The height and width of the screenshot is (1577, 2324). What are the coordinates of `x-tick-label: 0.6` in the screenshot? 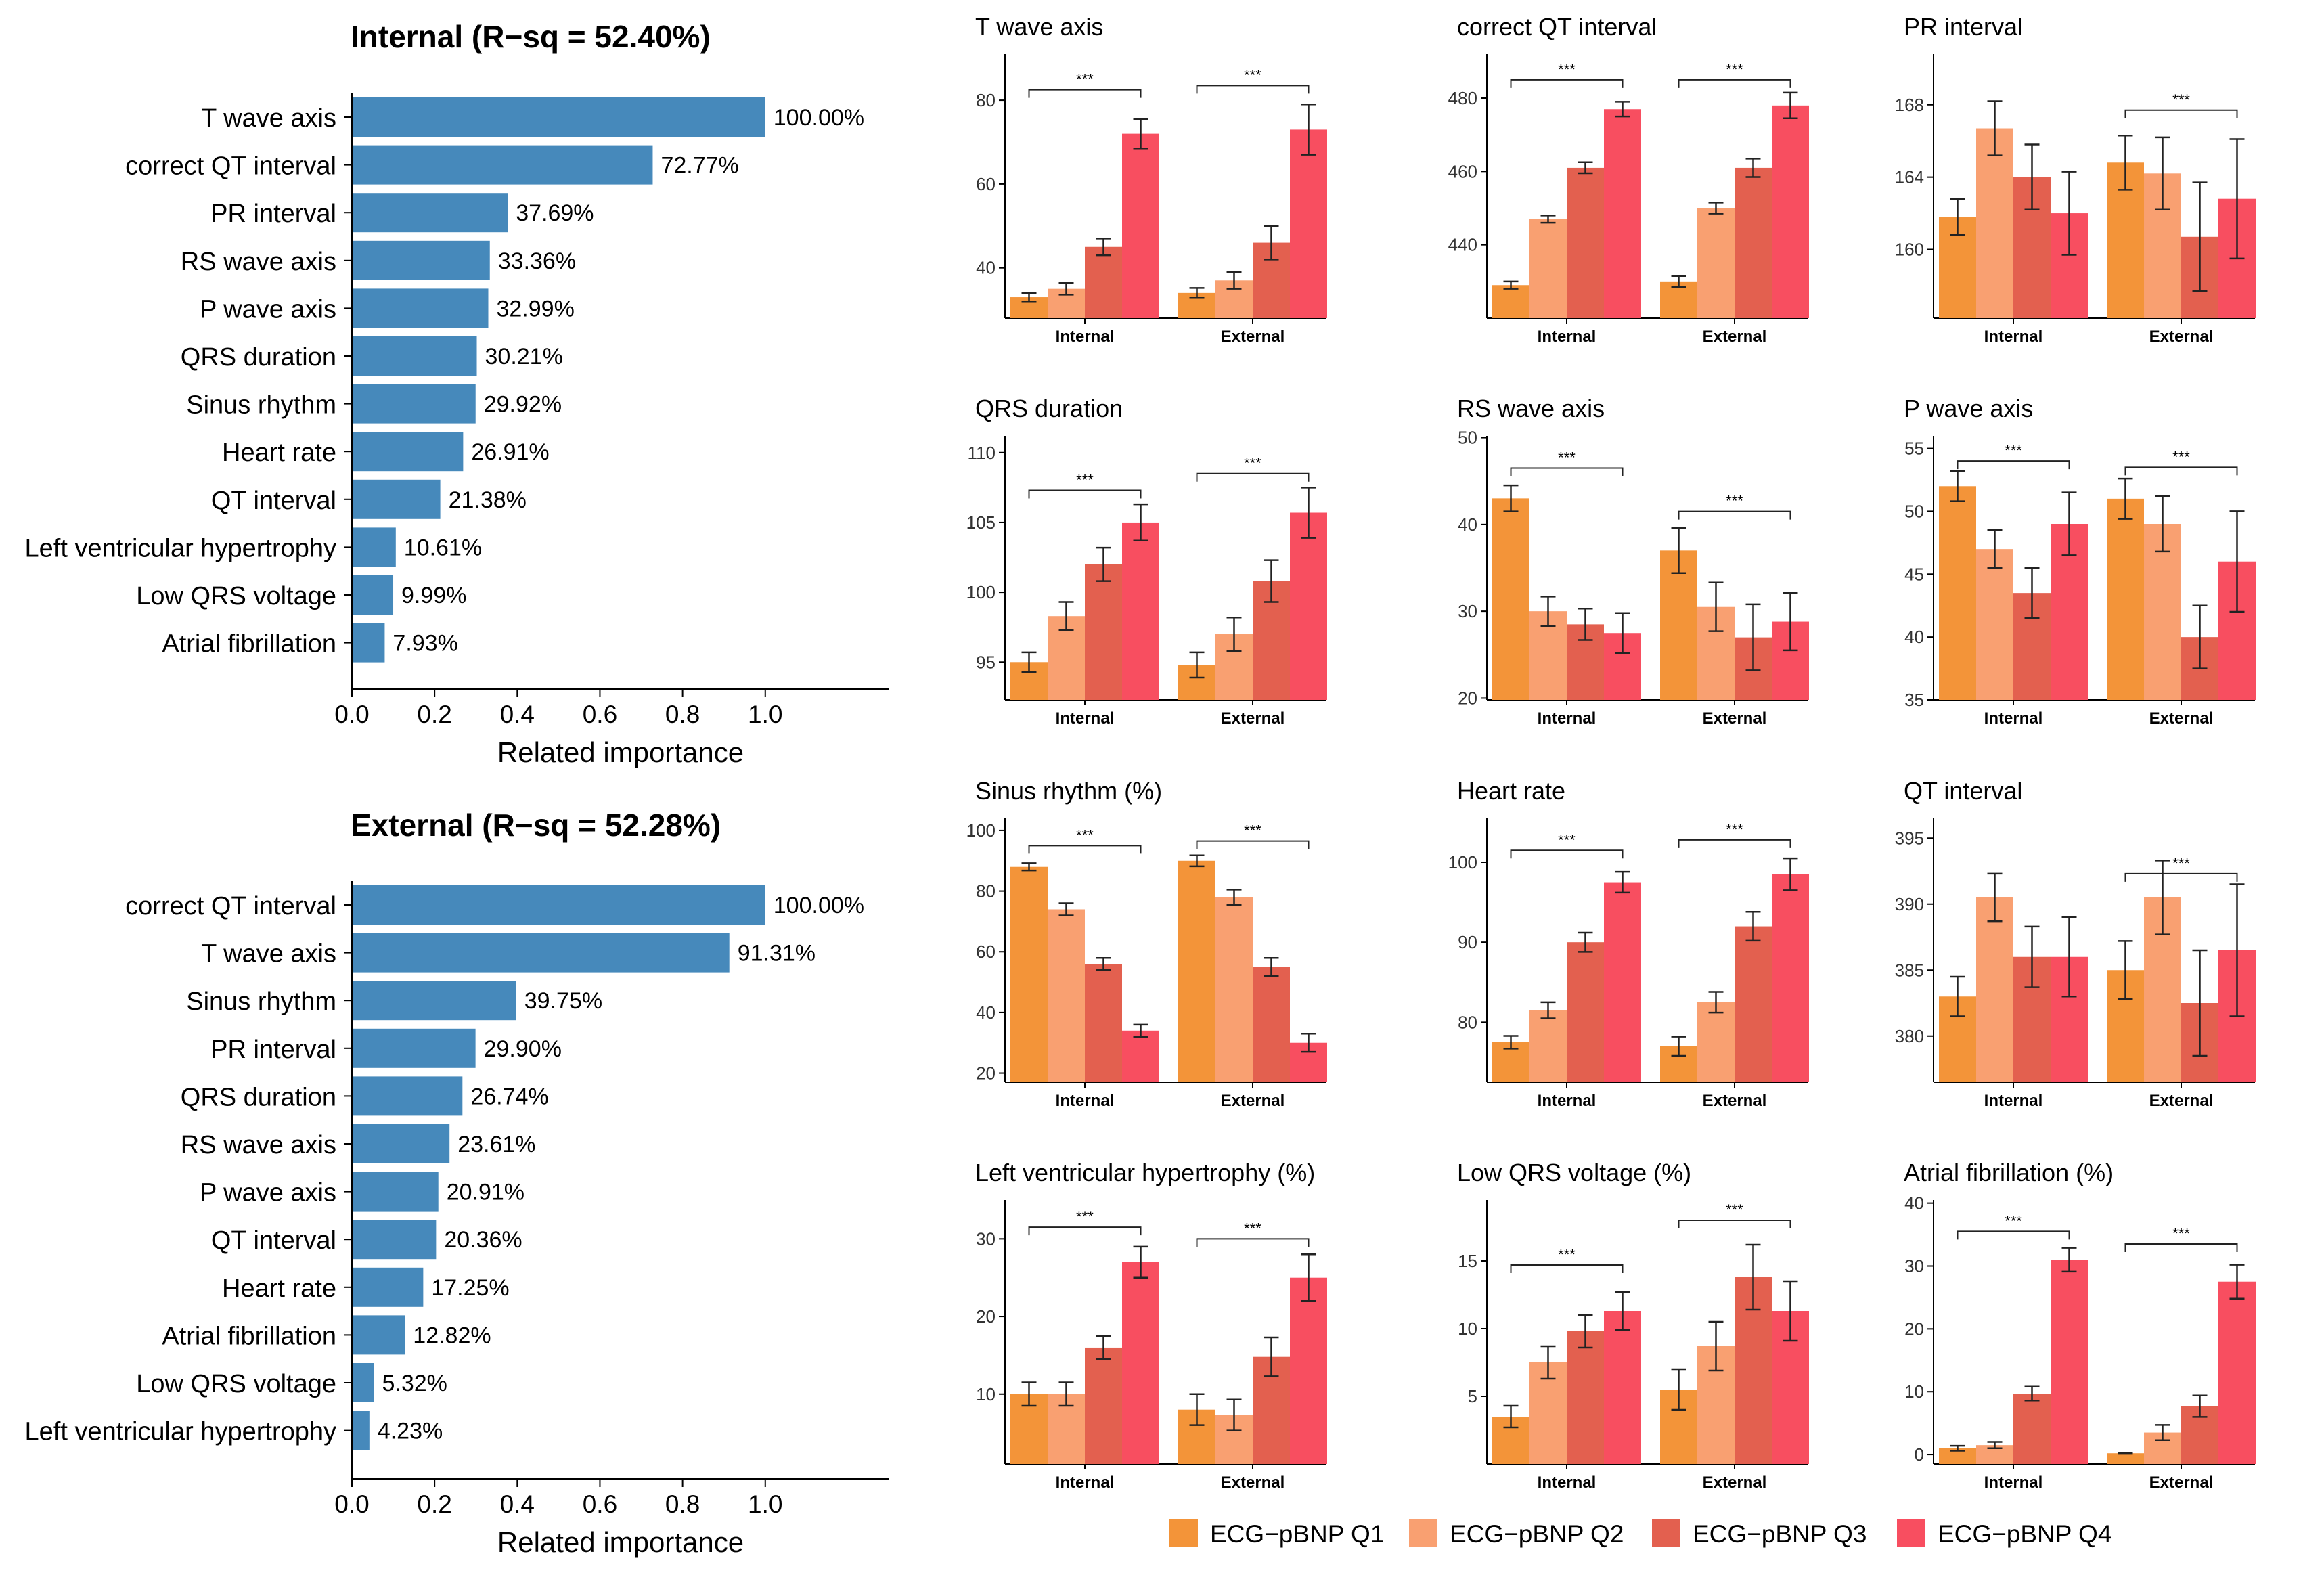 It's located at (600, 1504).